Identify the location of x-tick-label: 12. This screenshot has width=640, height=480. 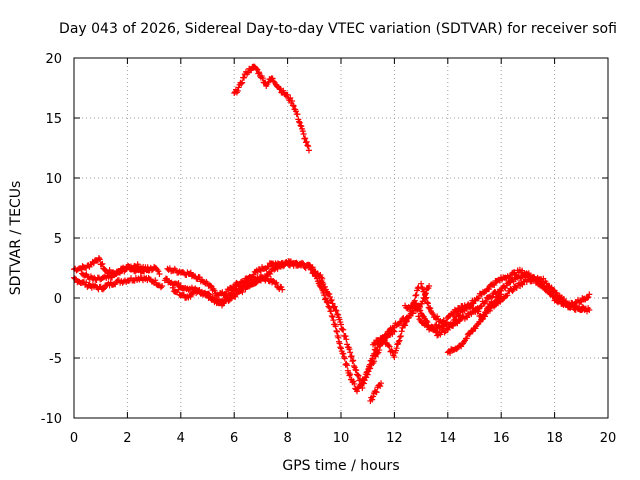
(394, 438).